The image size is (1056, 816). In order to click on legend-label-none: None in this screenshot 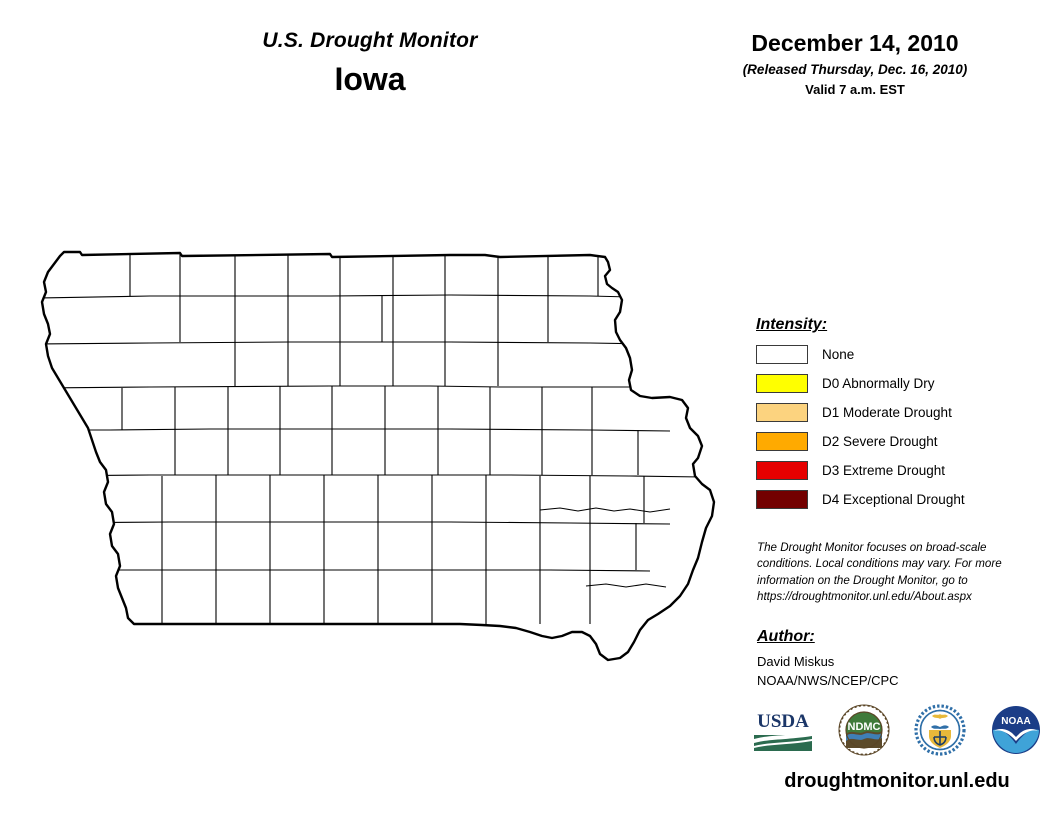, I will do `click(838, 354)`.